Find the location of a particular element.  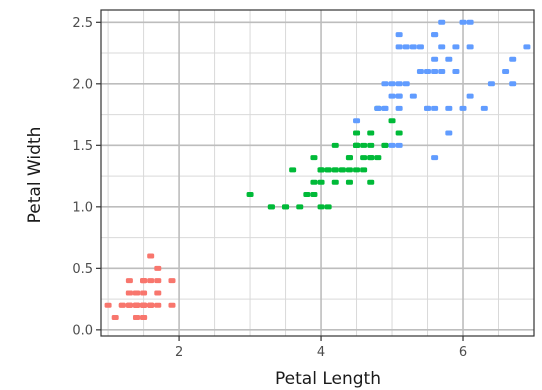

y-tick-label: 0.0 is located at coordinates (82, 330).